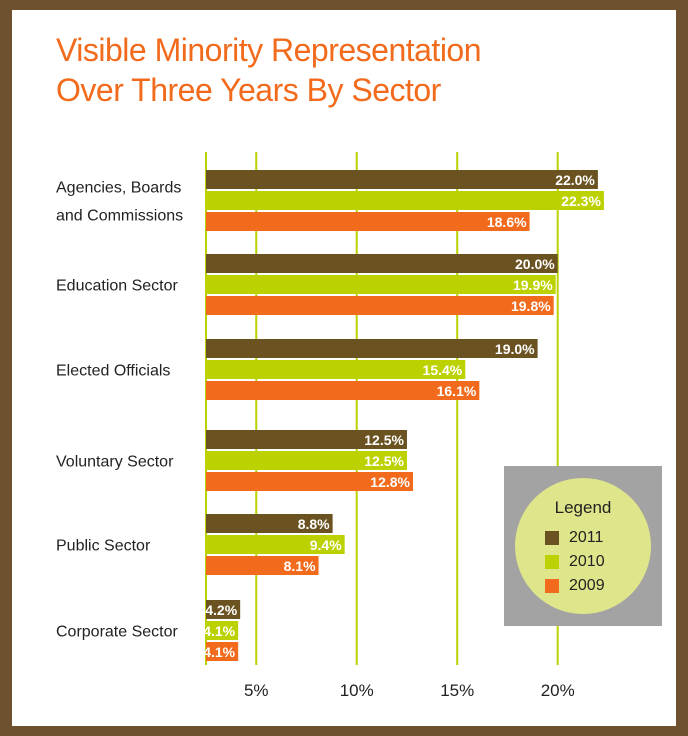 This screenshot has width=688, height=736. Describe the element at coordinates (535, 264) in the screenshot. I see `data-label: 20.0%` at that location.